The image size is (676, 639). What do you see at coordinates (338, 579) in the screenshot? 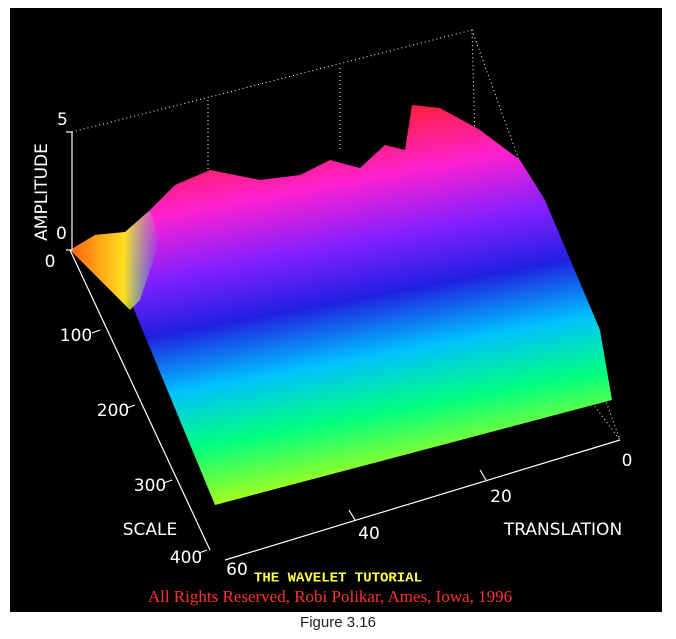
I see `banner: THE WAVELET TUTORIAL` at bounding box center [338, 579].